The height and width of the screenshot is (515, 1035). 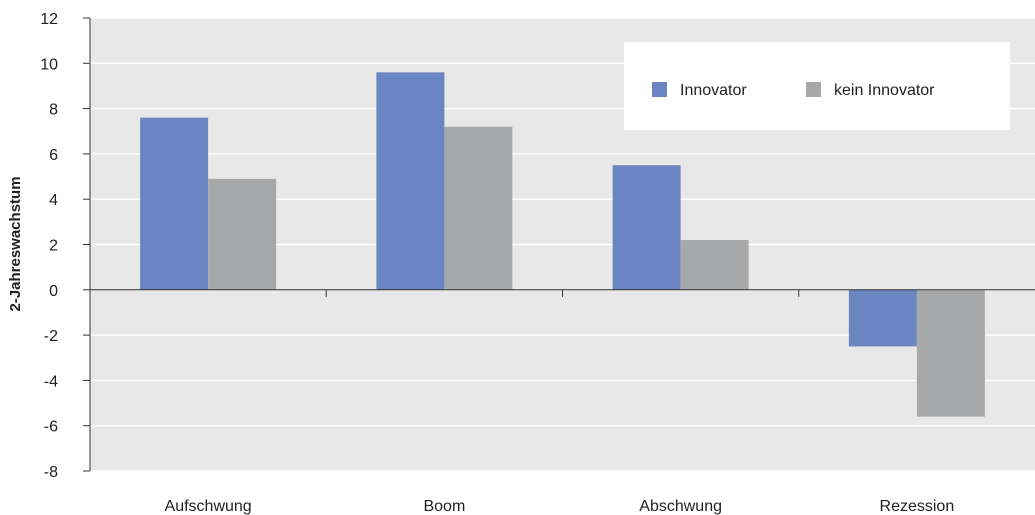 What do you see at coordinates (53, 155) in the screenshot?
I see `y-tick-label: 6` at bounding box center [53, 155].